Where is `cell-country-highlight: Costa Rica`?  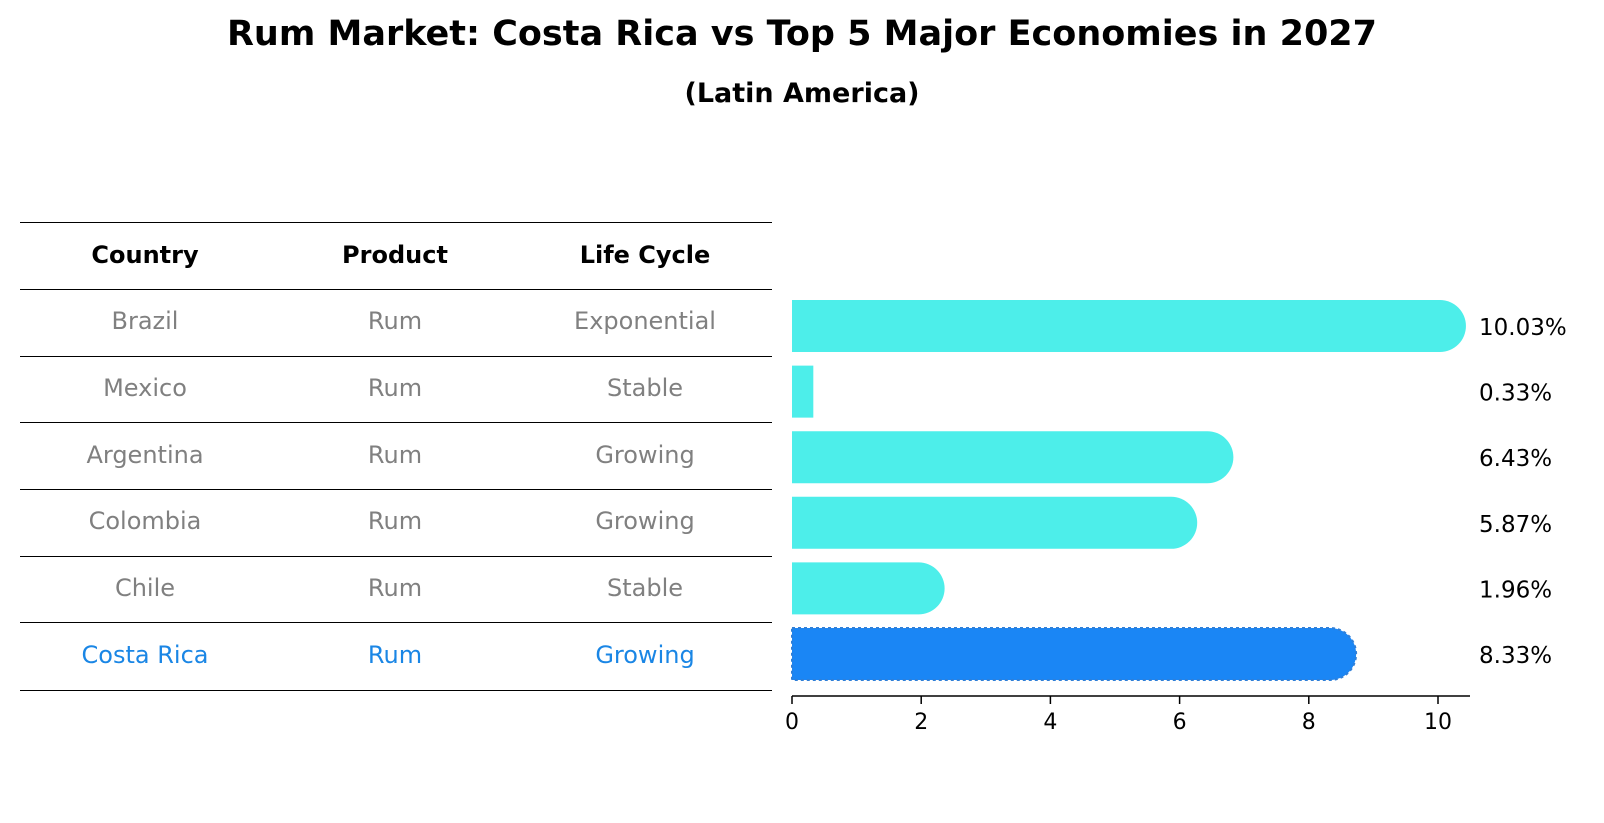 cell-country-highlight: Costa Rica is located at coordinates (145, 655).